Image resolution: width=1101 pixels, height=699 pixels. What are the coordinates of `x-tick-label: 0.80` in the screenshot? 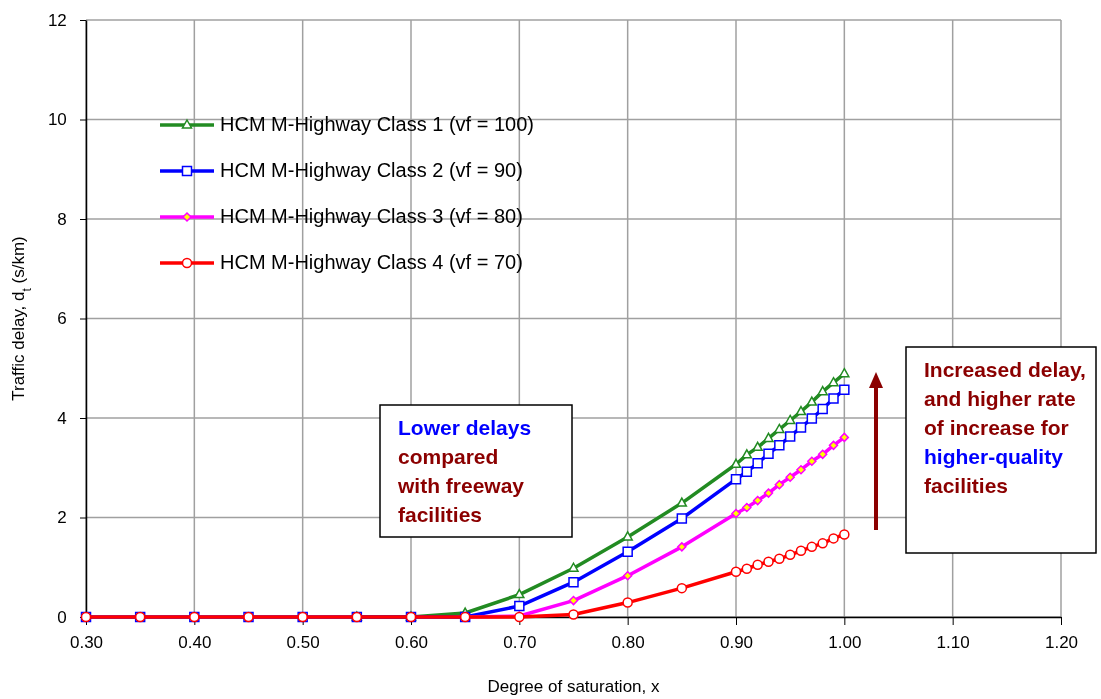 It's located at (628, 643).